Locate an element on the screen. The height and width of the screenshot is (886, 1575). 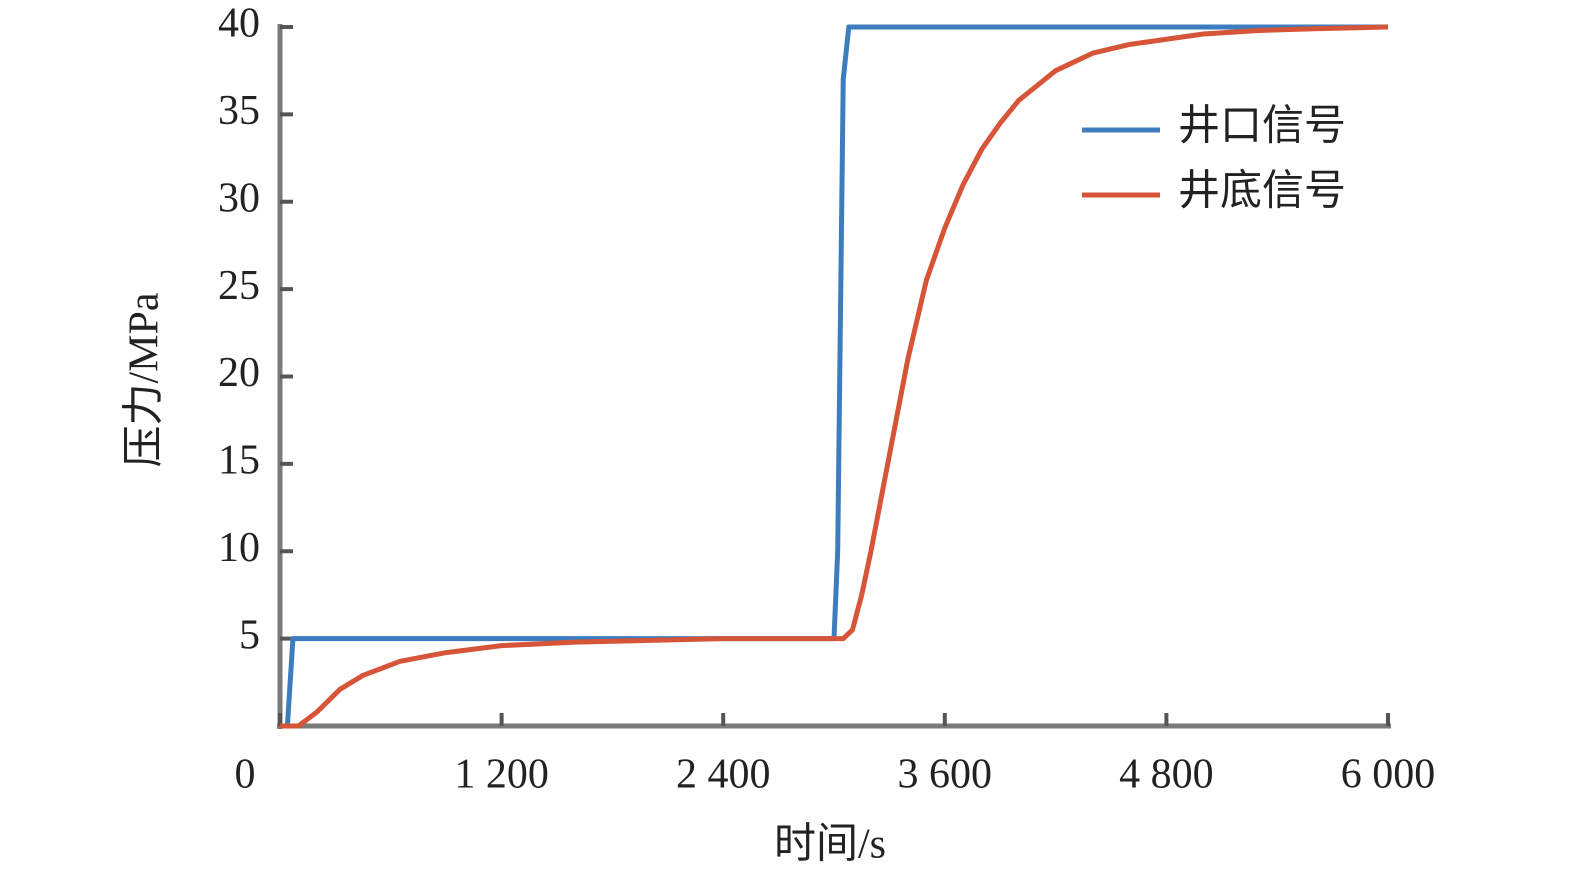
legend-label: 井底信号 is located at coordinates (1262, 192).